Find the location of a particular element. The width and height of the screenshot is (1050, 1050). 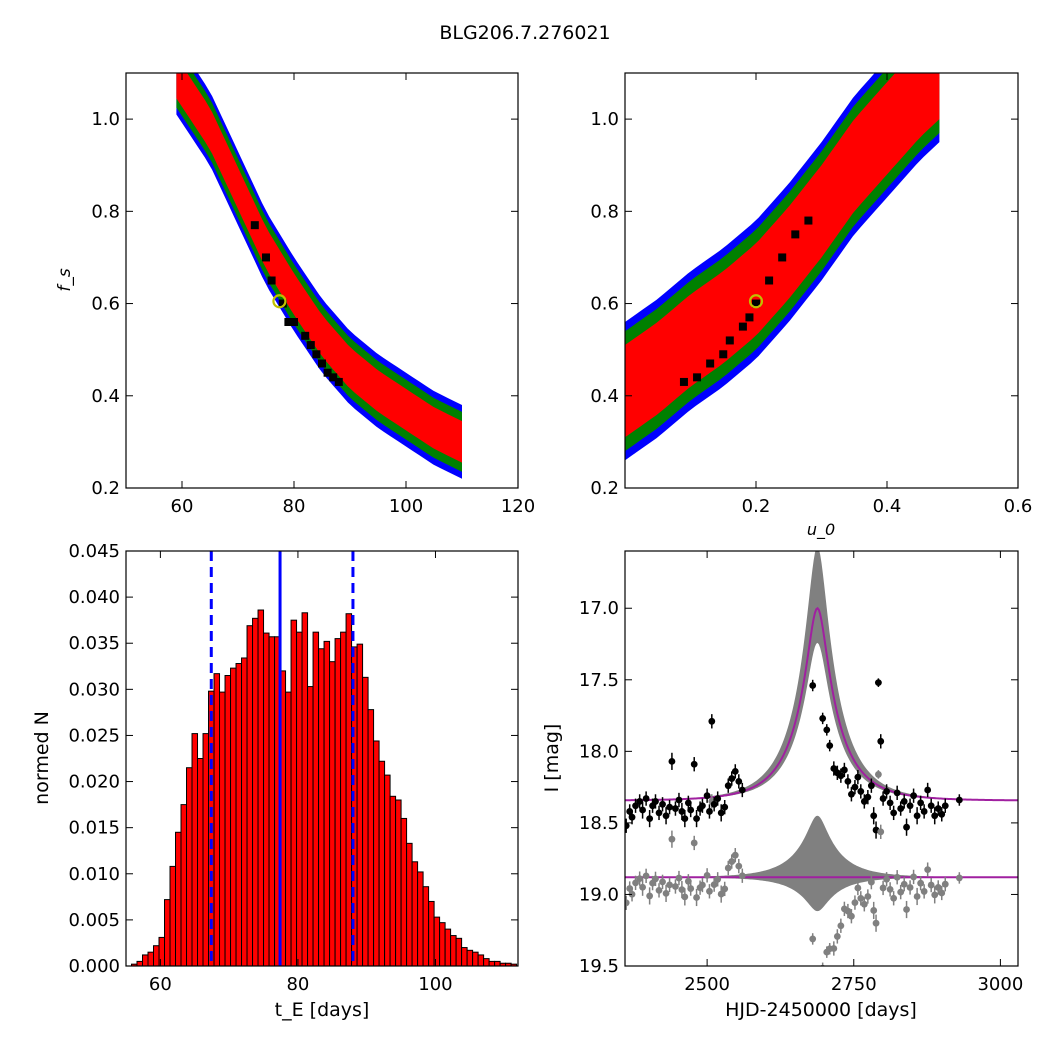

best-fit-marker is located at coordinates (279, 301).